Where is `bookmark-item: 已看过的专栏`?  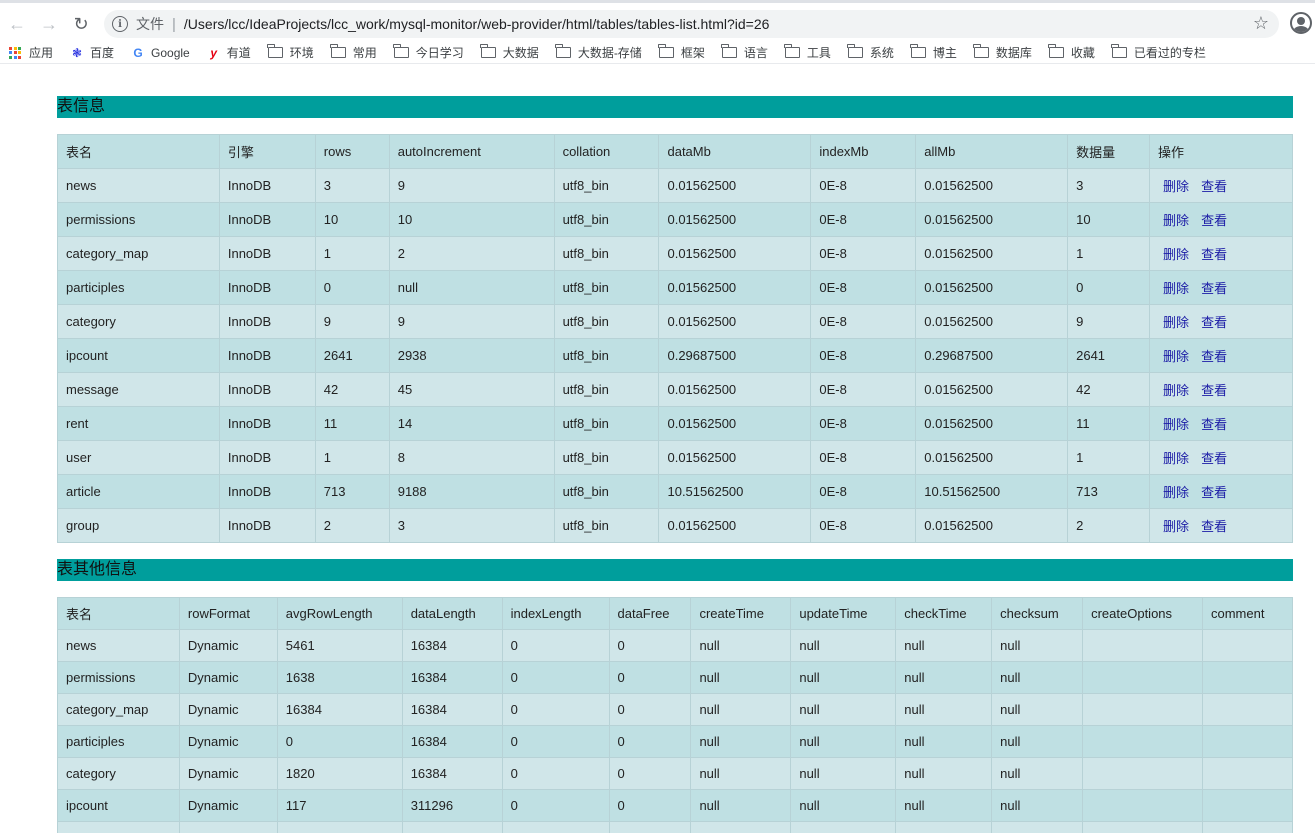 bookmark-item: 已看过的专栏 is located at coordinates (1158, 53).